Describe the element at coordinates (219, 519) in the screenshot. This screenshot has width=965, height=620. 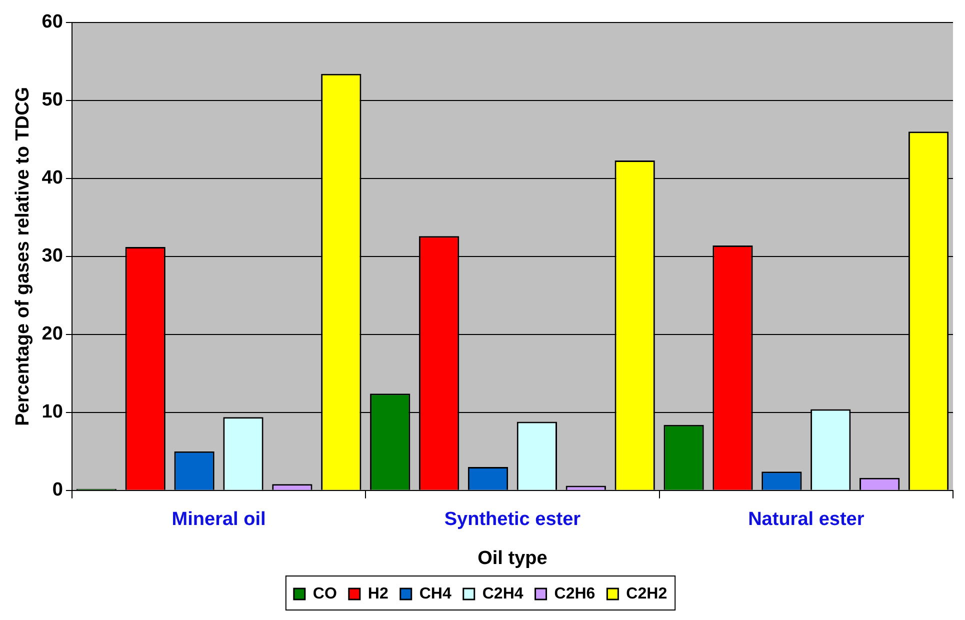
I see `x-tick-label: Mineral oil` at that location.